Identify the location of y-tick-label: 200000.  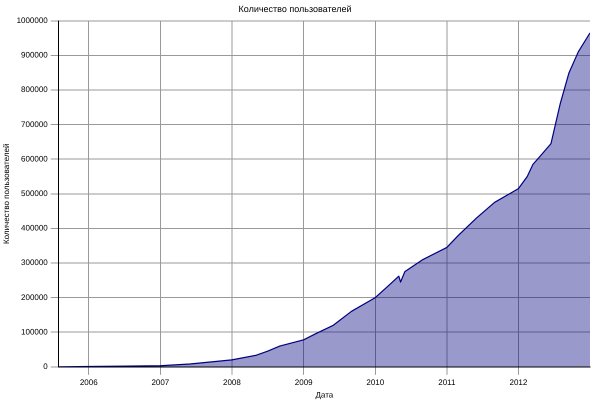
(34, 297).